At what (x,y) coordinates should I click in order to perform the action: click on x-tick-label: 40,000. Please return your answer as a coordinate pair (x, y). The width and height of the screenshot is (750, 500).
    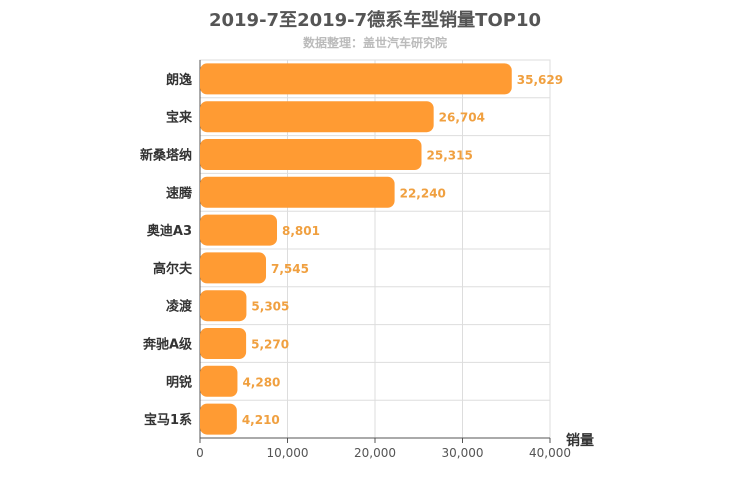
    Looking at the image, I should click on (550, 453).